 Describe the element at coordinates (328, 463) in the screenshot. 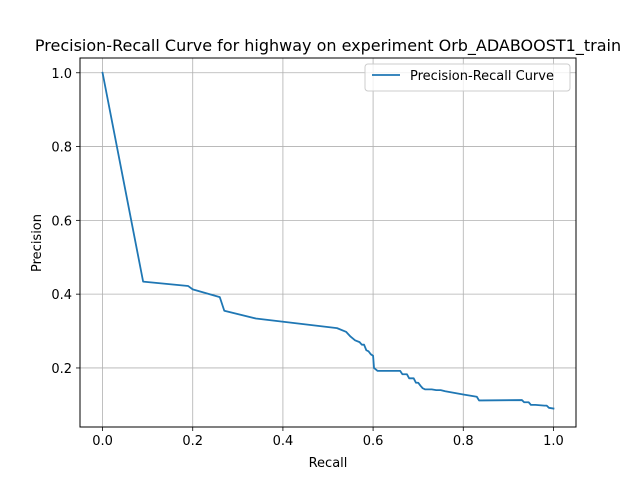

I see `x-axis-label: Recall` at that location.